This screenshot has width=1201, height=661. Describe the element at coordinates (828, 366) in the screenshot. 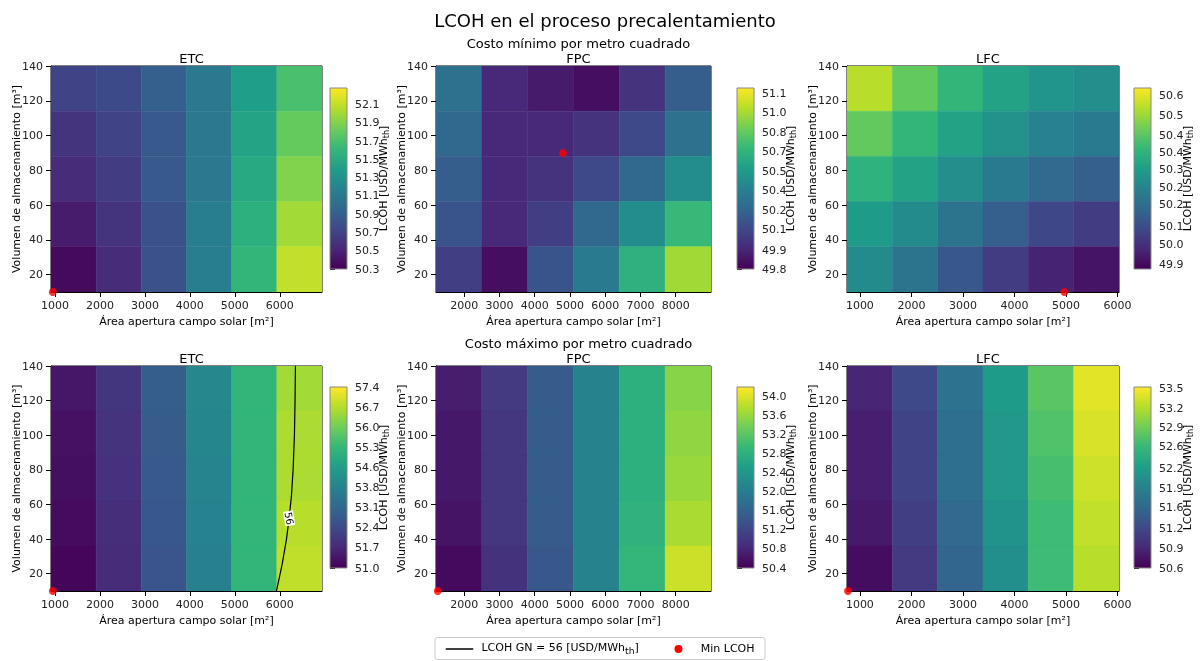

I see `y-tick-label: 140` at that location.